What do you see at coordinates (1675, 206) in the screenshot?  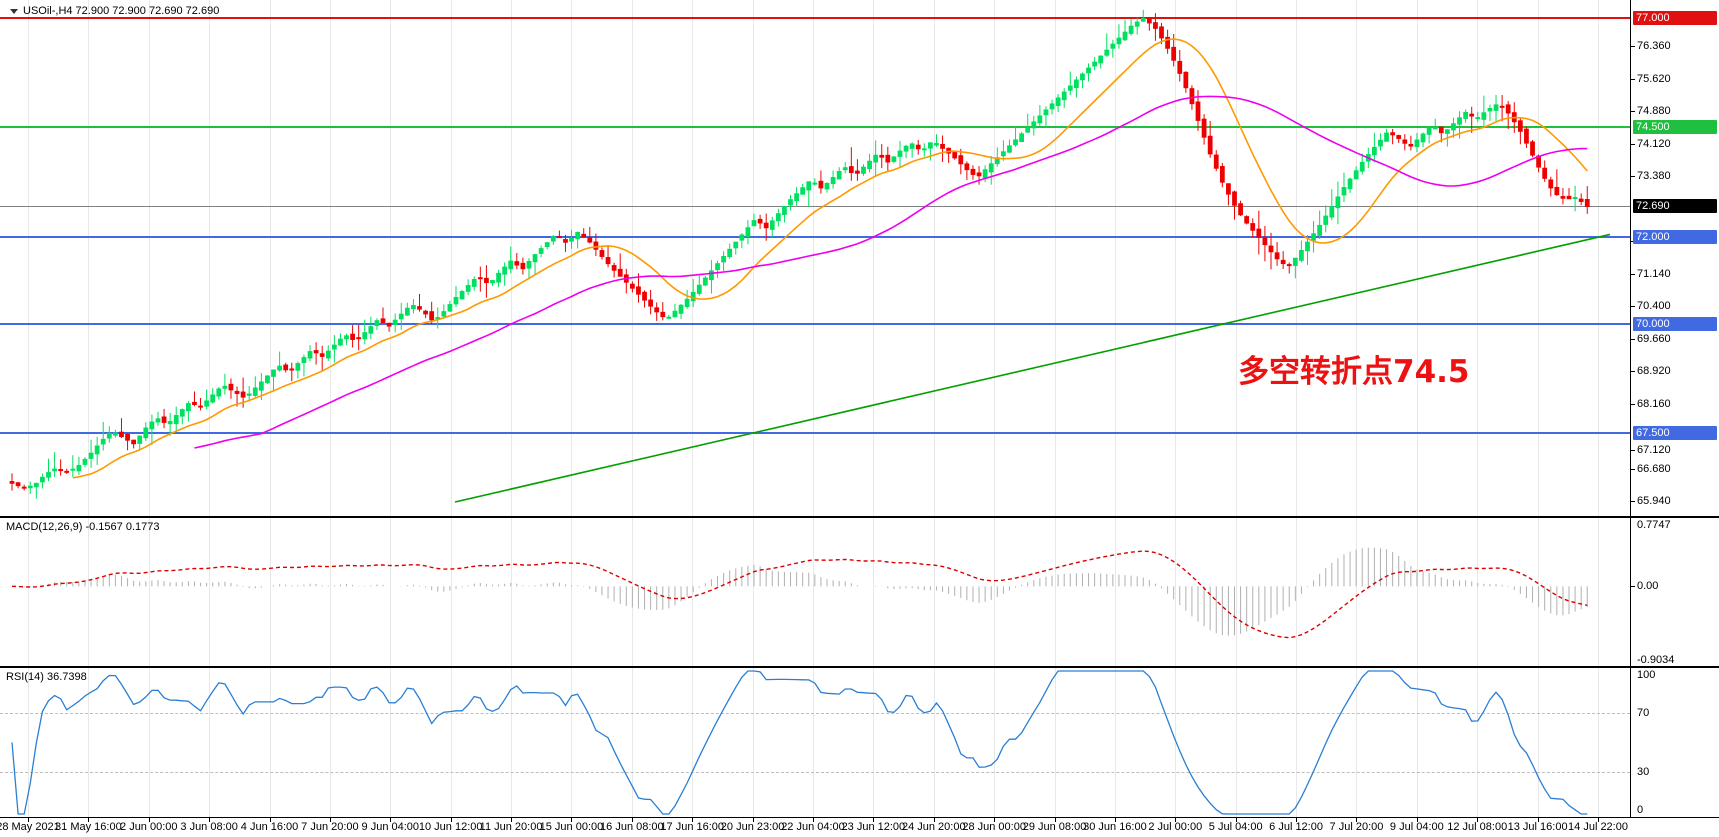 I see `price-tag: 72.690` at bounding box center [1675, 206].